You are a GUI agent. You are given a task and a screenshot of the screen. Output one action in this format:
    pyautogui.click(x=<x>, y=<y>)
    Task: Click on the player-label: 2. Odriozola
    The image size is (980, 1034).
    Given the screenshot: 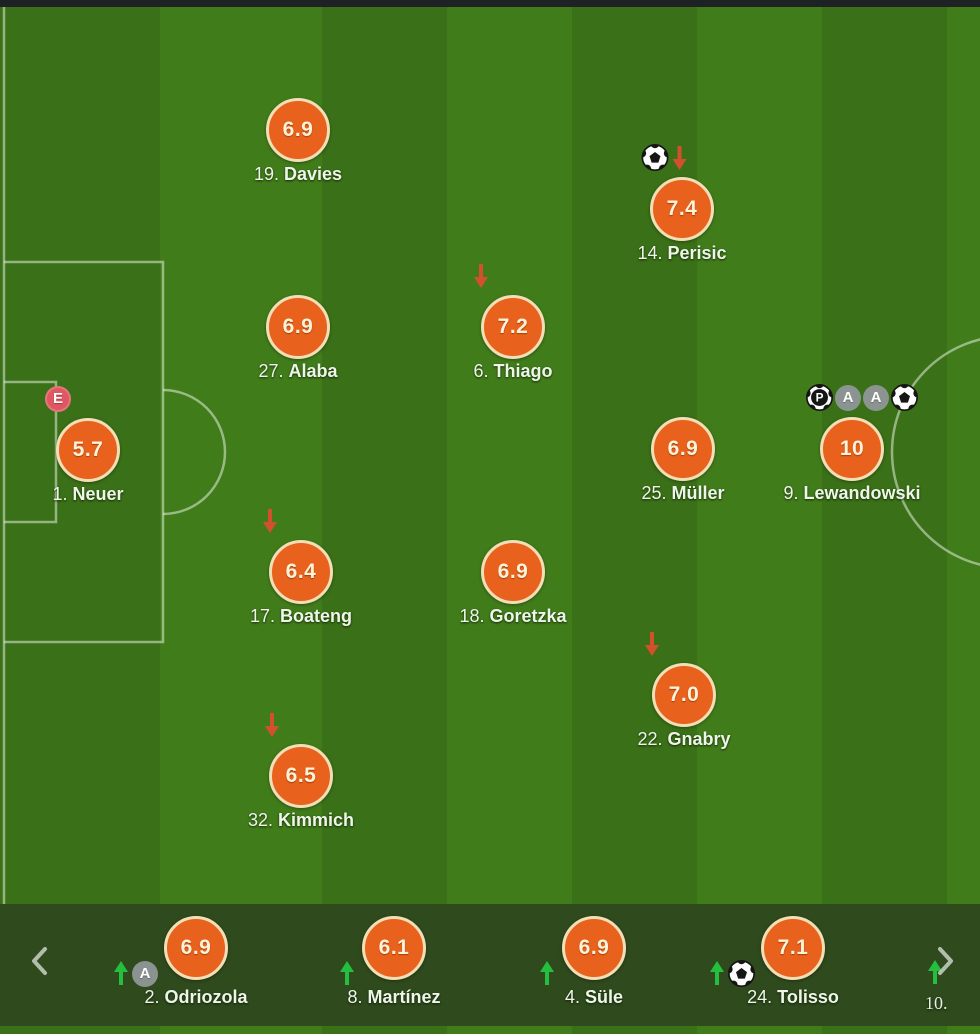 What is the action you would take?
    pyautogui.click(x=195, y=997)
    